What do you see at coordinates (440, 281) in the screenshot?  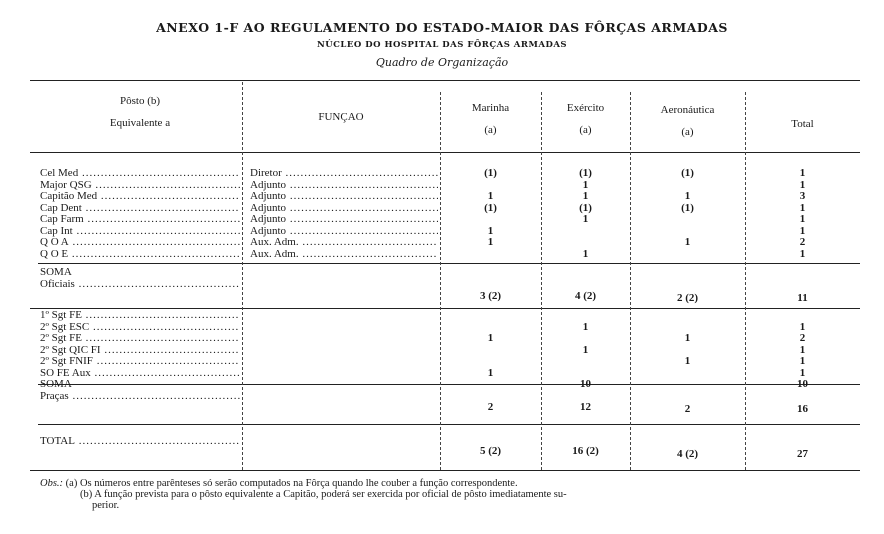 I see `rule-col-marinha` at bounding box center [440, 281].